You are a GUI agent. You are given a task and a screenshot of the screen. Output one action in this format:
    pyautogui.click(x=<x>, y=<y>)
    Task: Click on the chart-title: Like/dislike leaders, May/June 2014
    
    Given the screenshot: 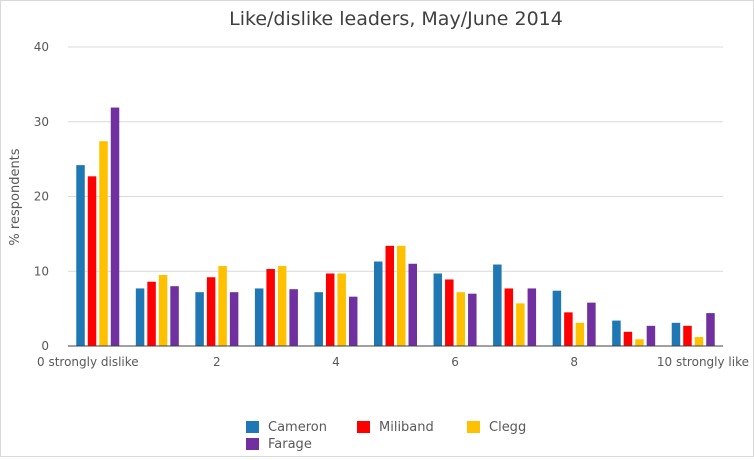 What is the action you would take?
    pyautogui.click(x=396, y=19)
    